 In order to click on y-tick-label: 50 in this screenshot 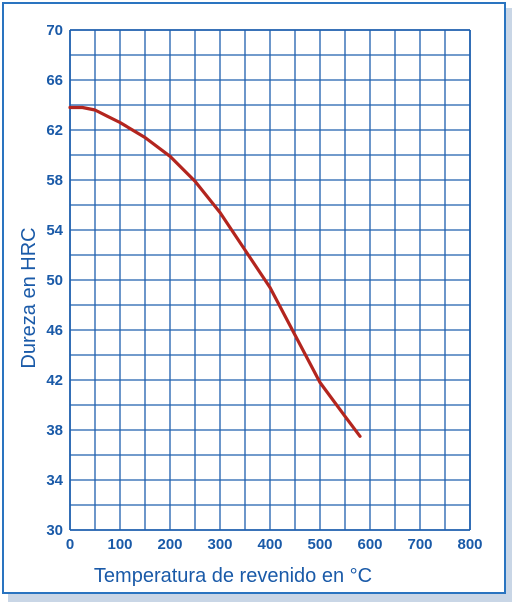, I will do `click(54, 280)`.